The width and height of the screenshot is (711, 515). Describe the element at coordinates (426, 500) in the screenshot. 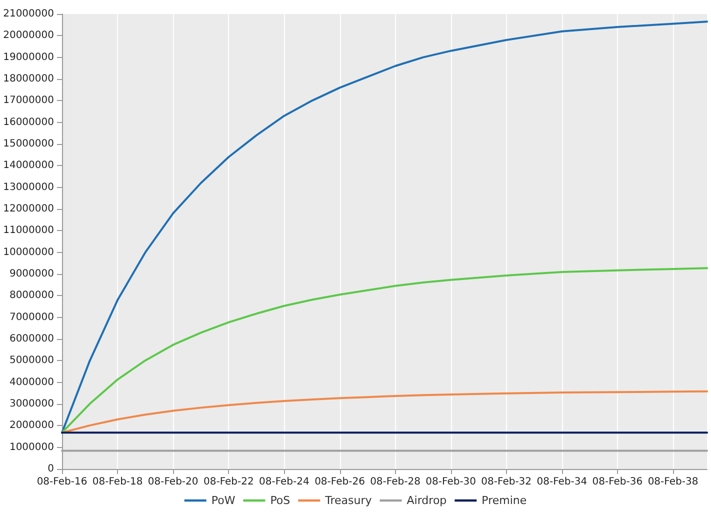

I see `legend-label: Airdrop` at that location.